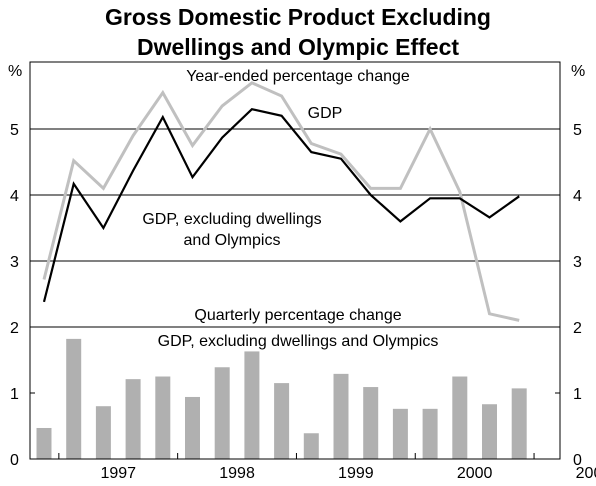 The image size is (596, 486). Describe the element at coordinates (578, 71) in the screenshot. I see `right-unit-label: %` at that location.